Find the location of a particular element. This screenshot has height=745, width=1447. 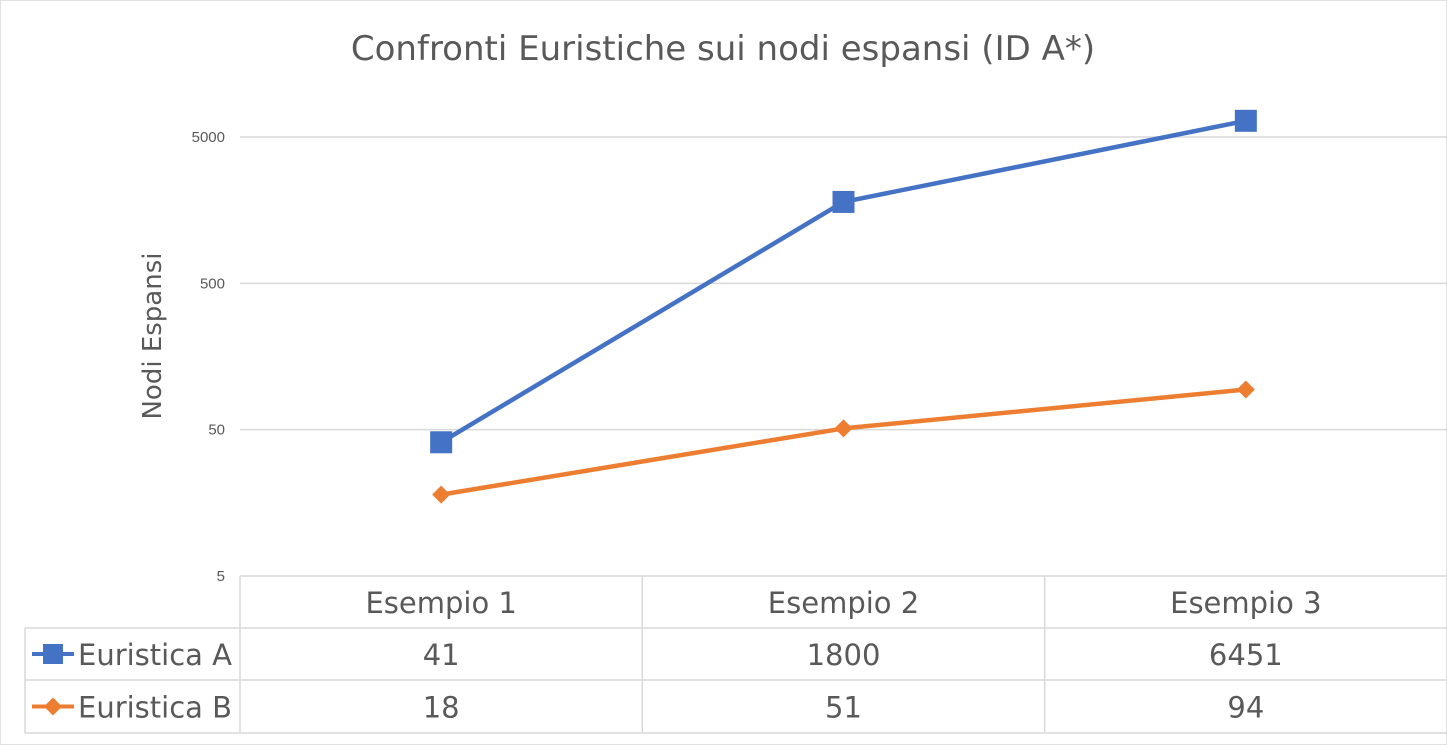

x-category-label: Esempio 1 is located at coordinates (440, 603).